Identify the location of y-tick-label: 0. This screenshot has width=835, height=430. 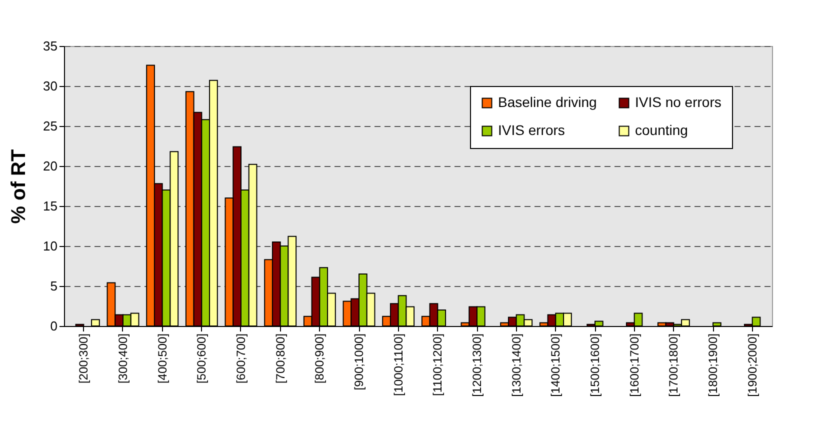
(54, 326).